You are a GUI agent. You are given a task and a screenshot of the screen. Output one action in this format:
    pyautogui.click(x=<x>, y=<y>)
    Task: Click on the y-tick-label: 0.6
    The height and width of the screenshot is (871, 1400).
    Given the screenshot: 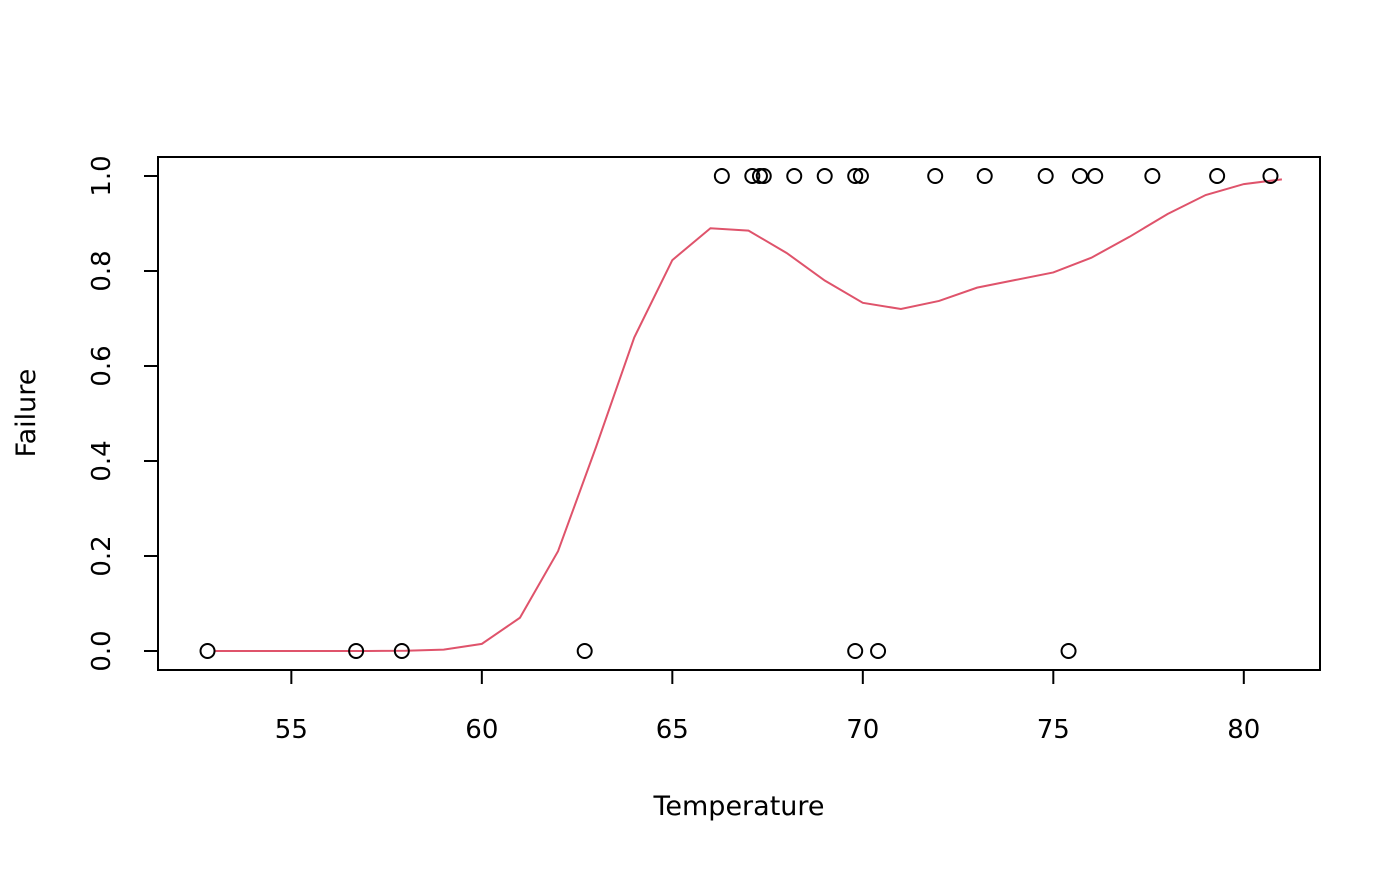 What is the action you would take?
    pyautogui.click(x=102, y=365)
    